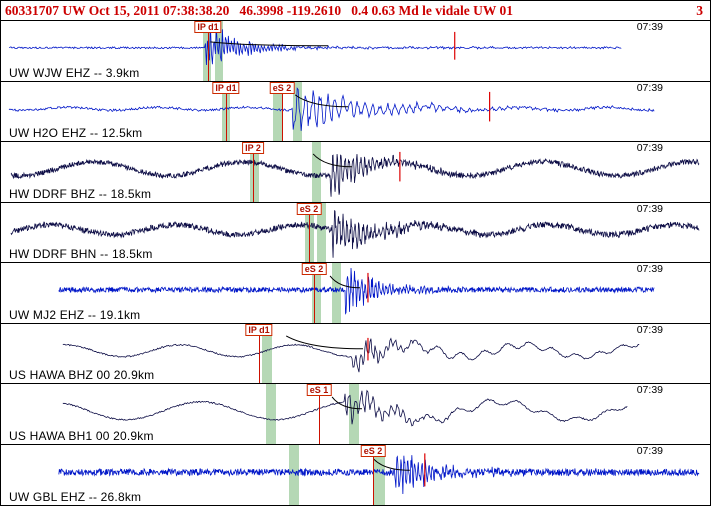  Describe the element at coordinates (74, 72) in the screenshot. I see `station-label: UW WJW EHZ -- 3.9km` at that location.